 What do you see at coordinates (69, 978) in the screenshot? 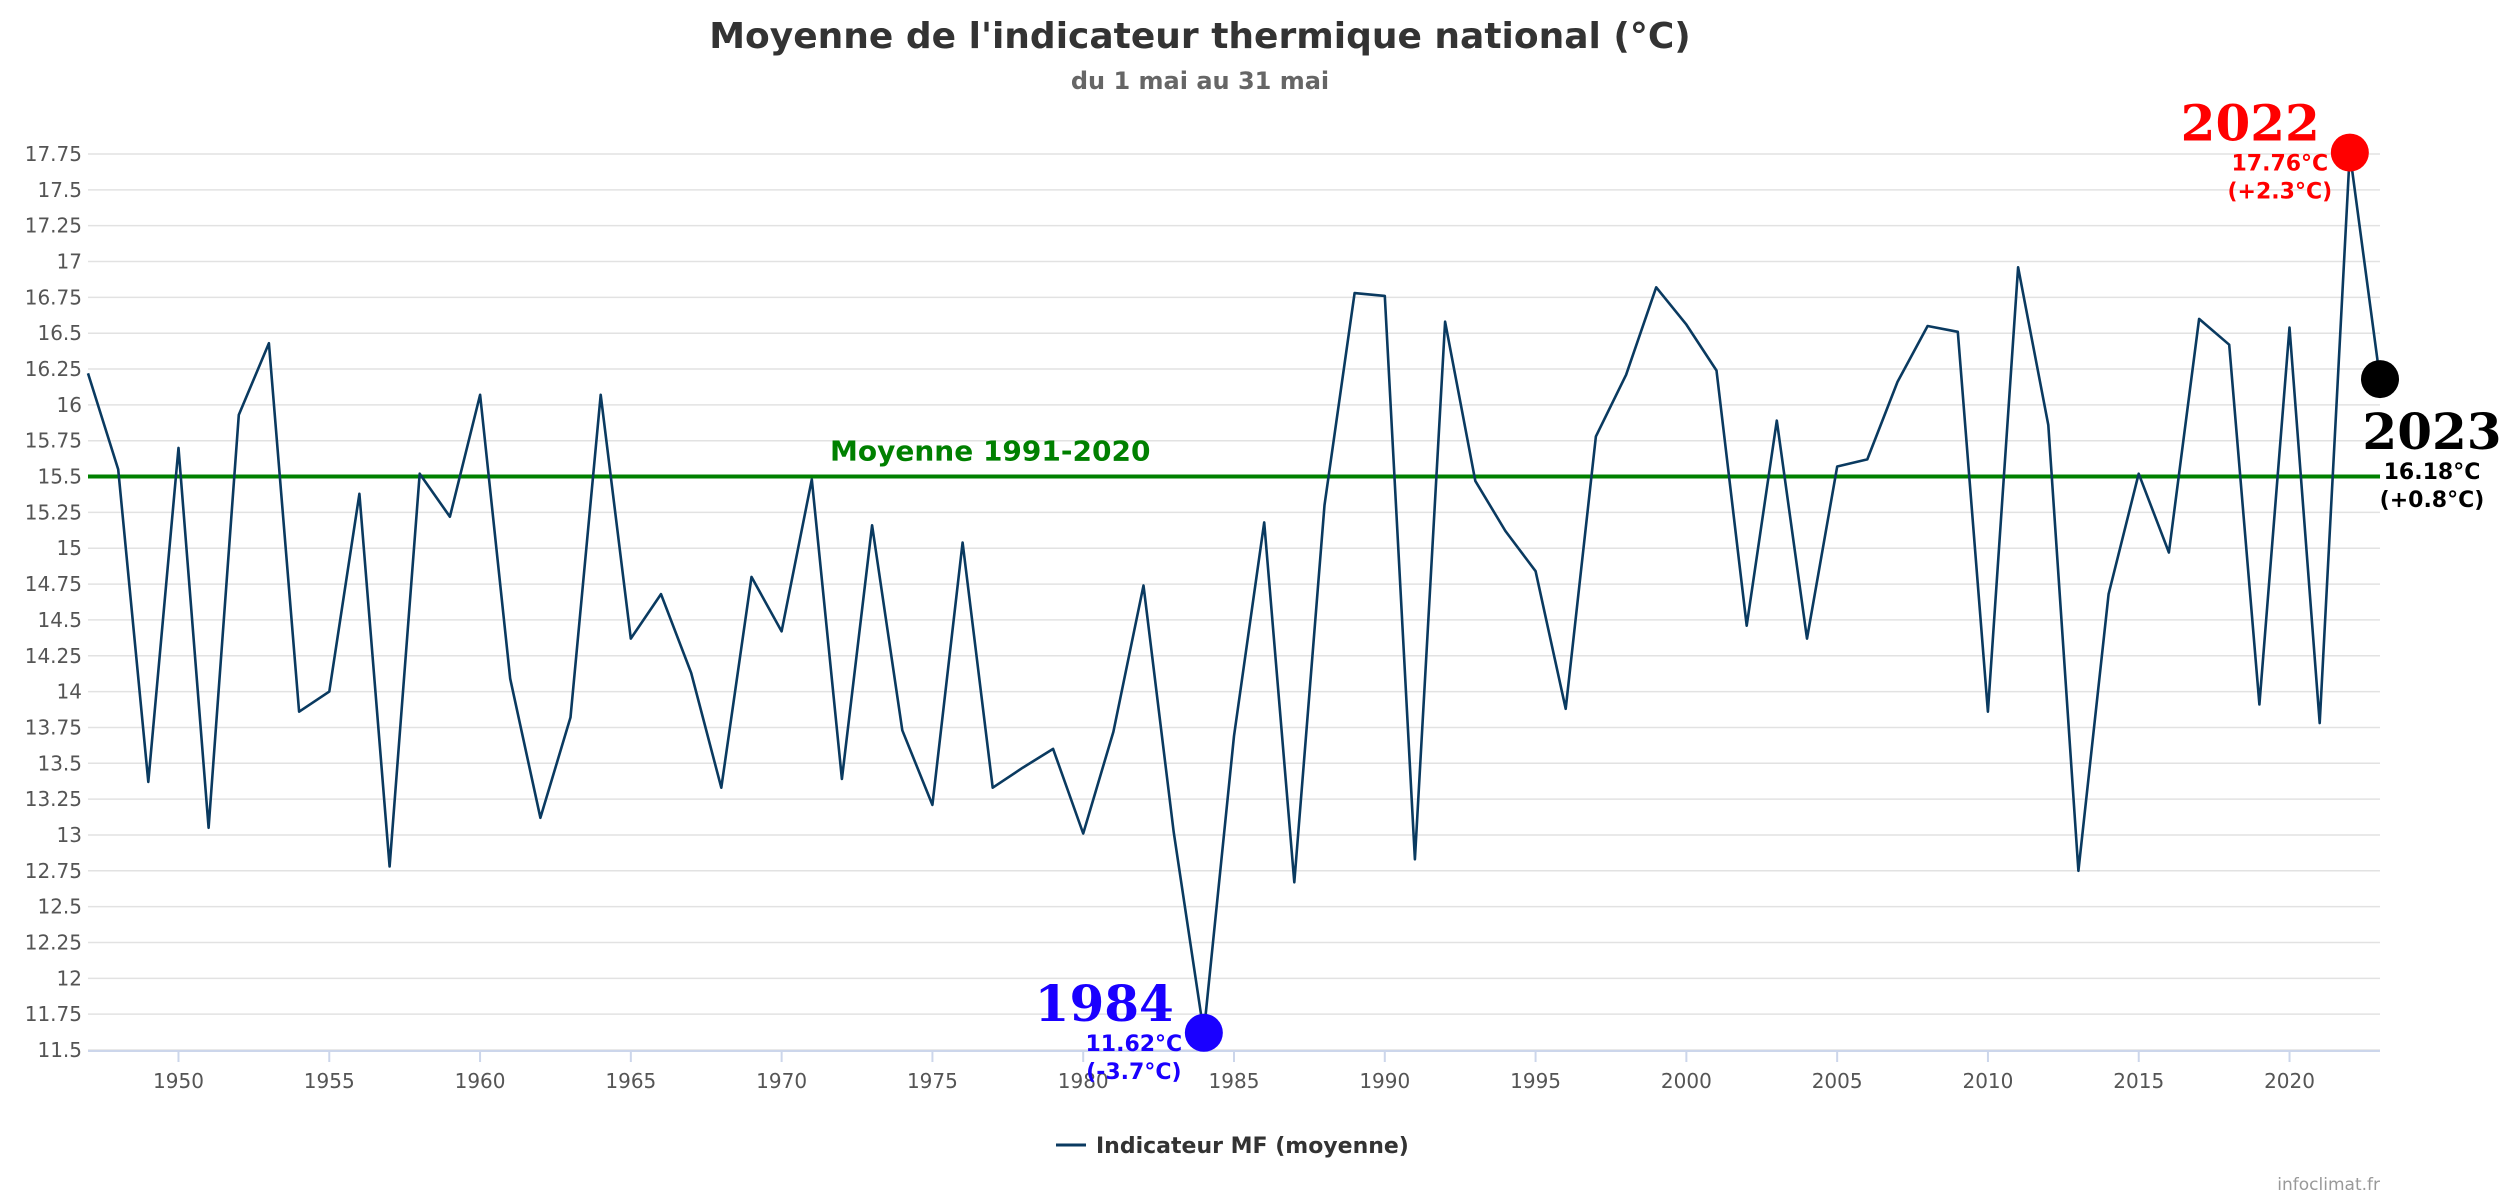
I see `y-tick-label: 12` at bounding box center [69, 978].